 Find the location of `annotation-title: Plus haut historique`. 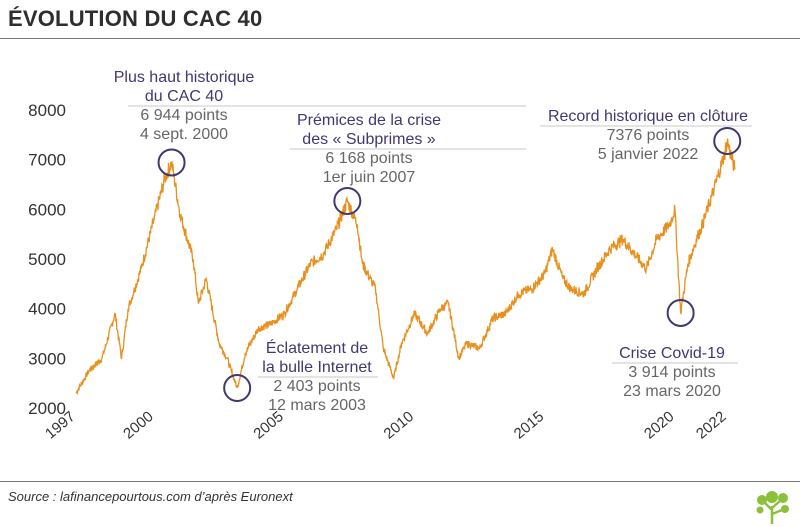

annotation-title: Plus haut historique is located at coordinates (184, 77).